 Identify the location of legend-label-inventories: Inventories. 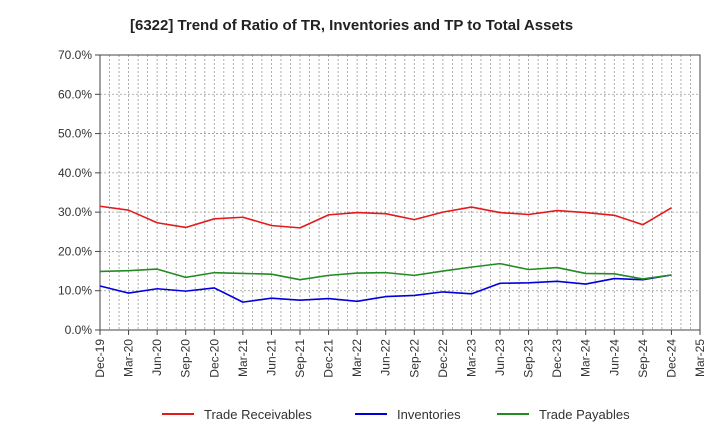
(429, 414).